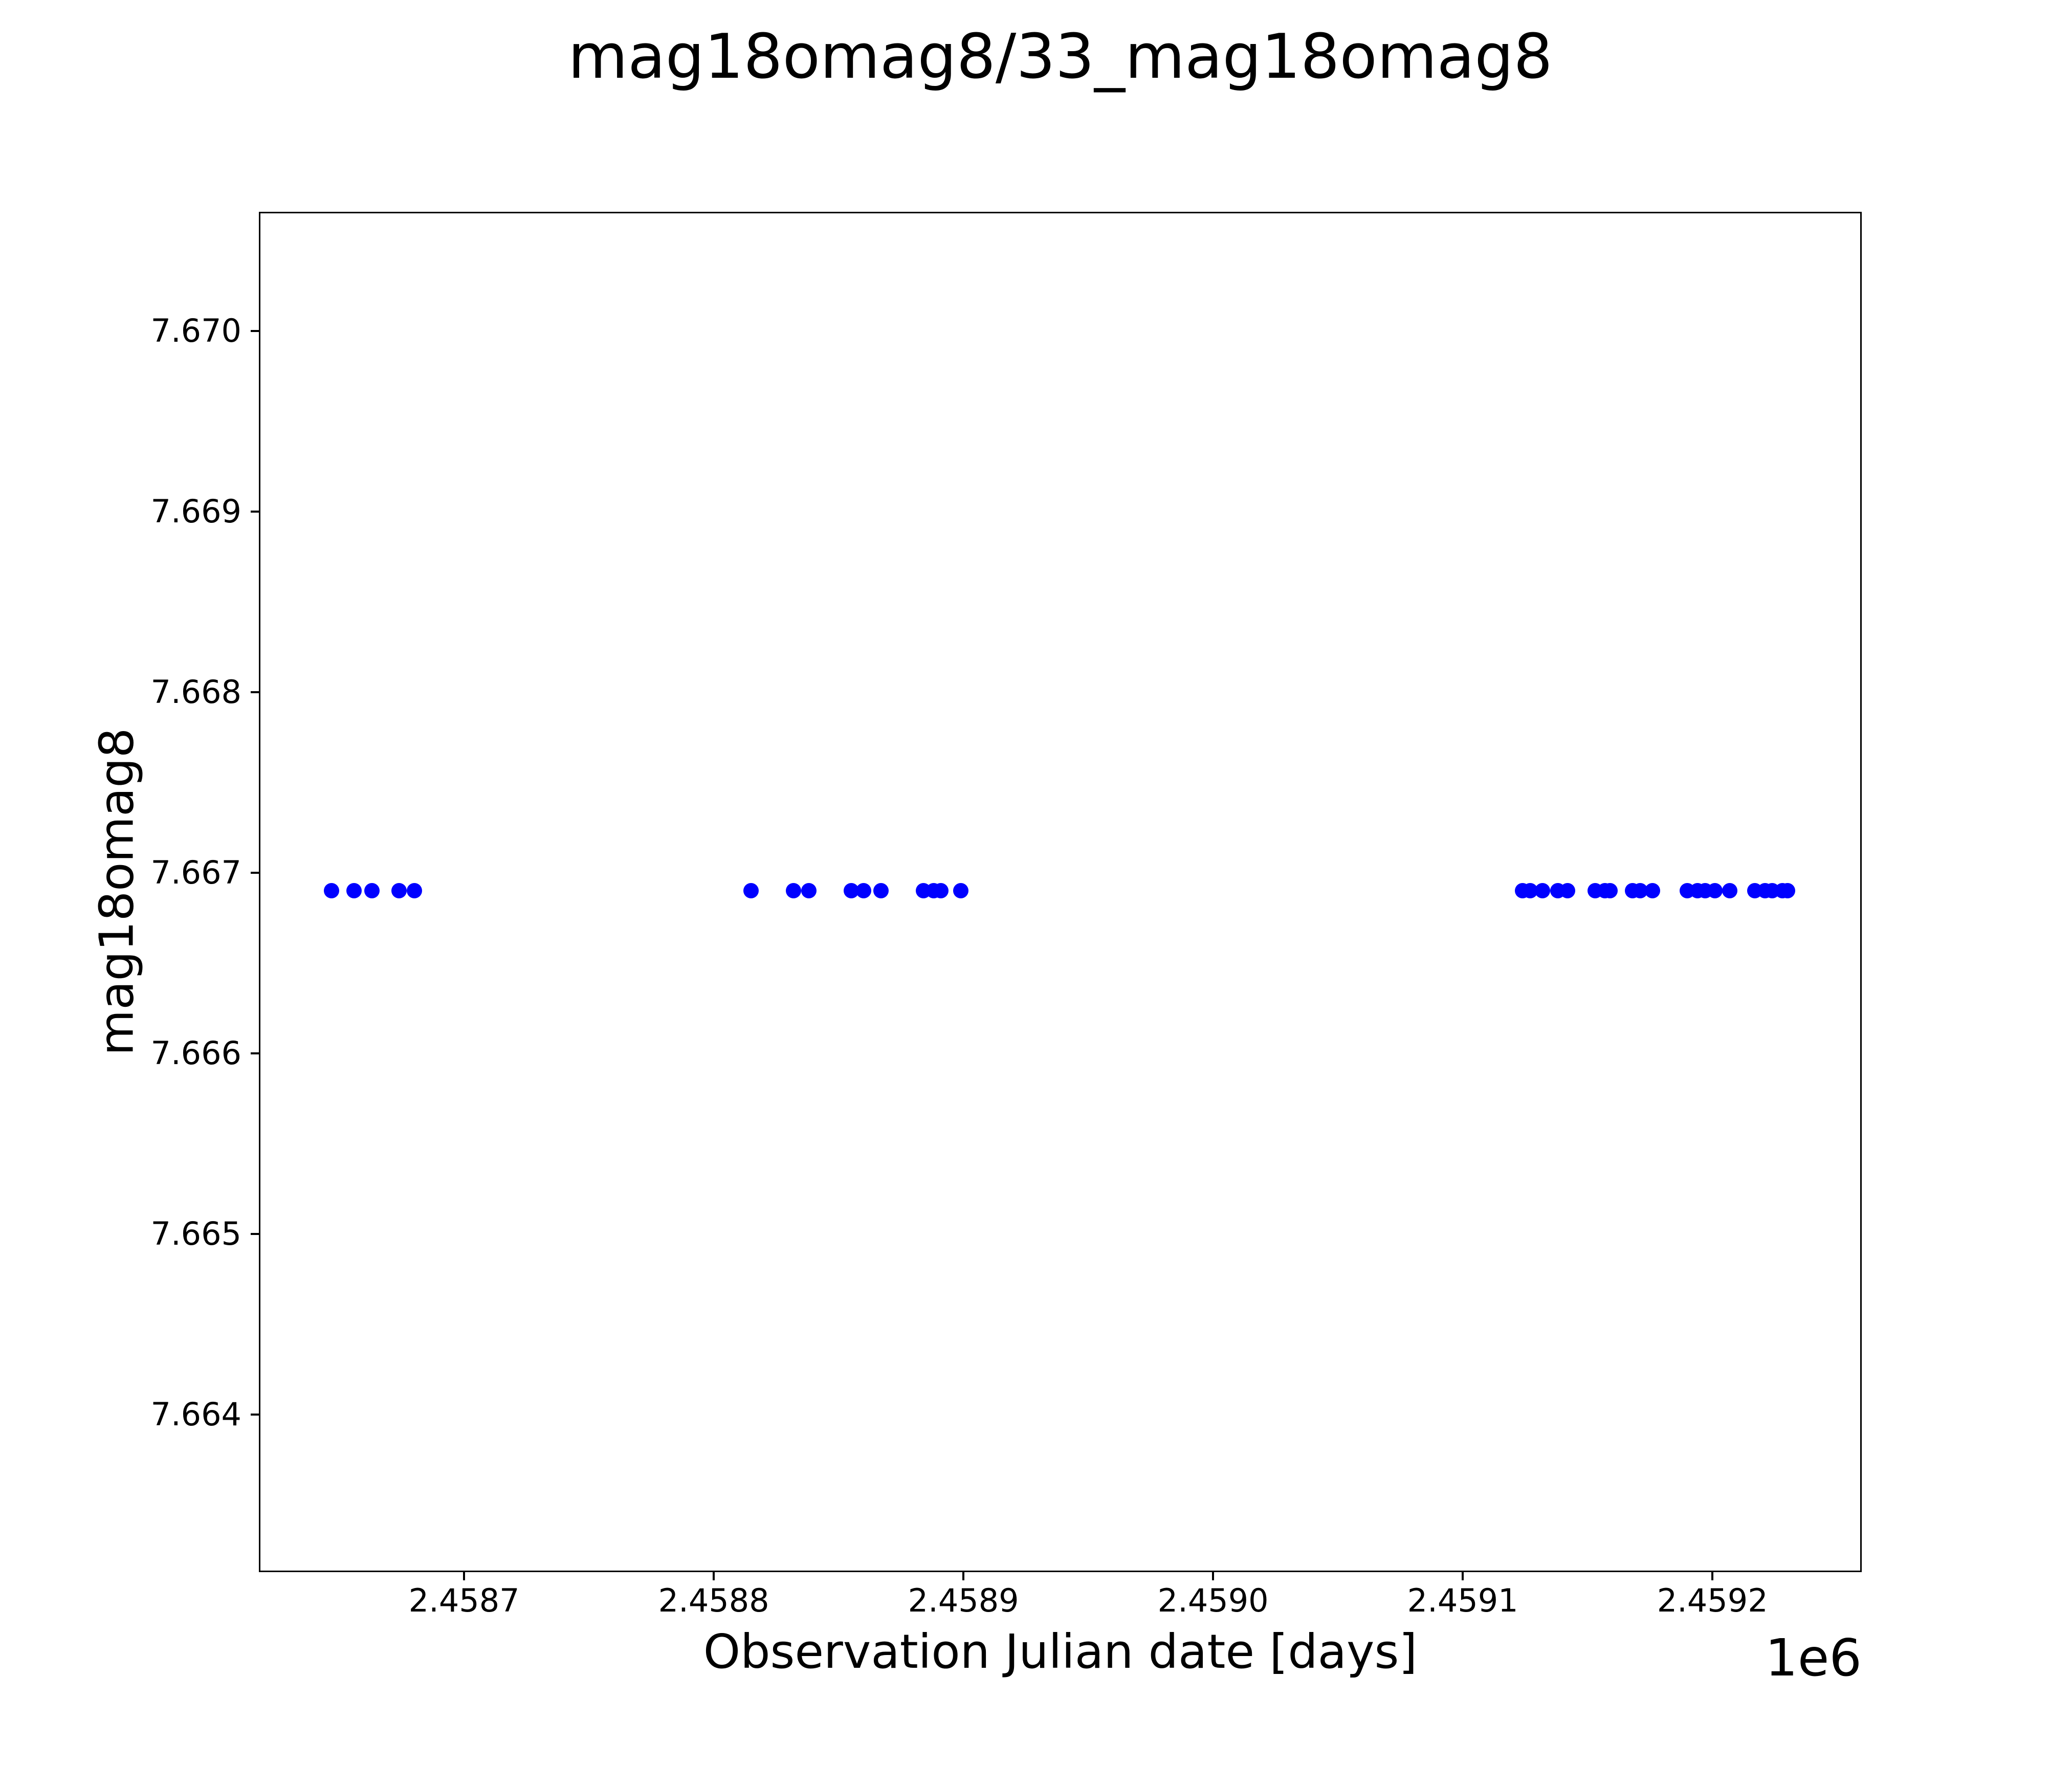 This screenshot has height=1765, width=2072. Describe the element at coordinates (196, 872) in the screenshot. I see `y-tick-label: 7.667` at that location.